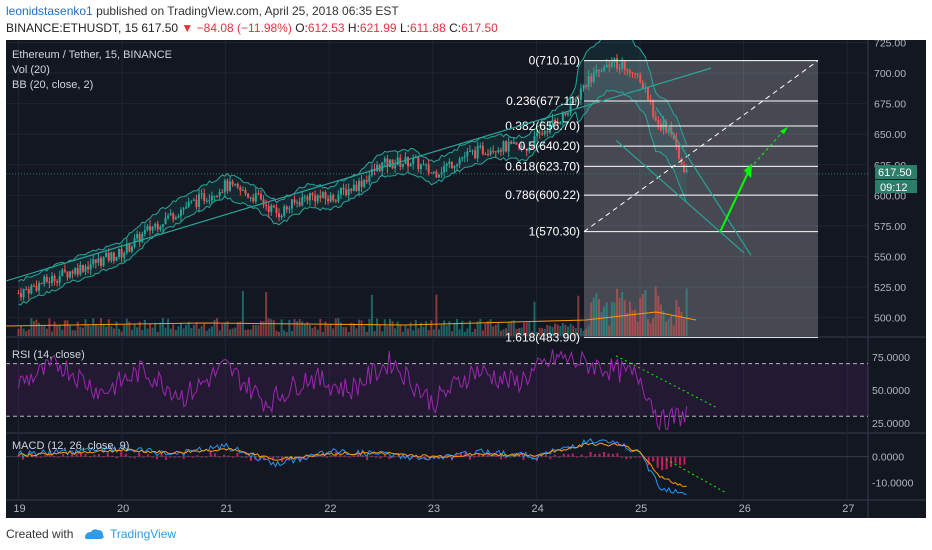 The width and height of the screenshot is (932, 550). Describe the element at coordinates (40, 534) in the screenshot. I see `created-with-text: Created with` at that location.